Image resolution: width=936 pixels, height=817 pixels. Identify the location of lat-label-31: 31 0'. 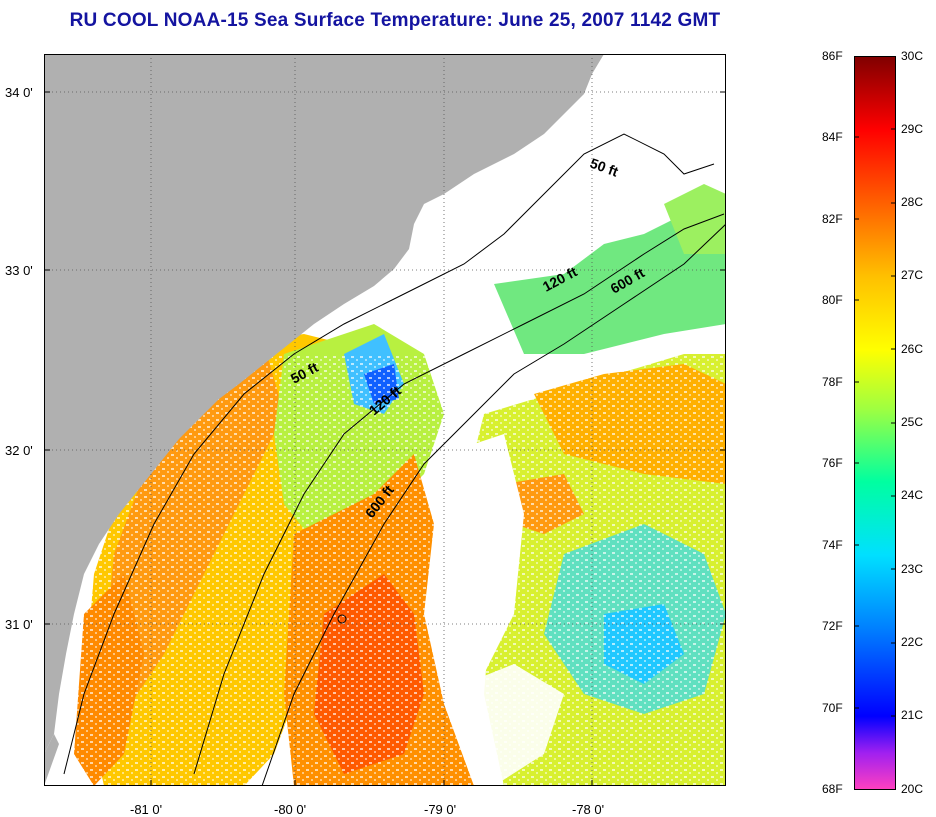
(19, 624).